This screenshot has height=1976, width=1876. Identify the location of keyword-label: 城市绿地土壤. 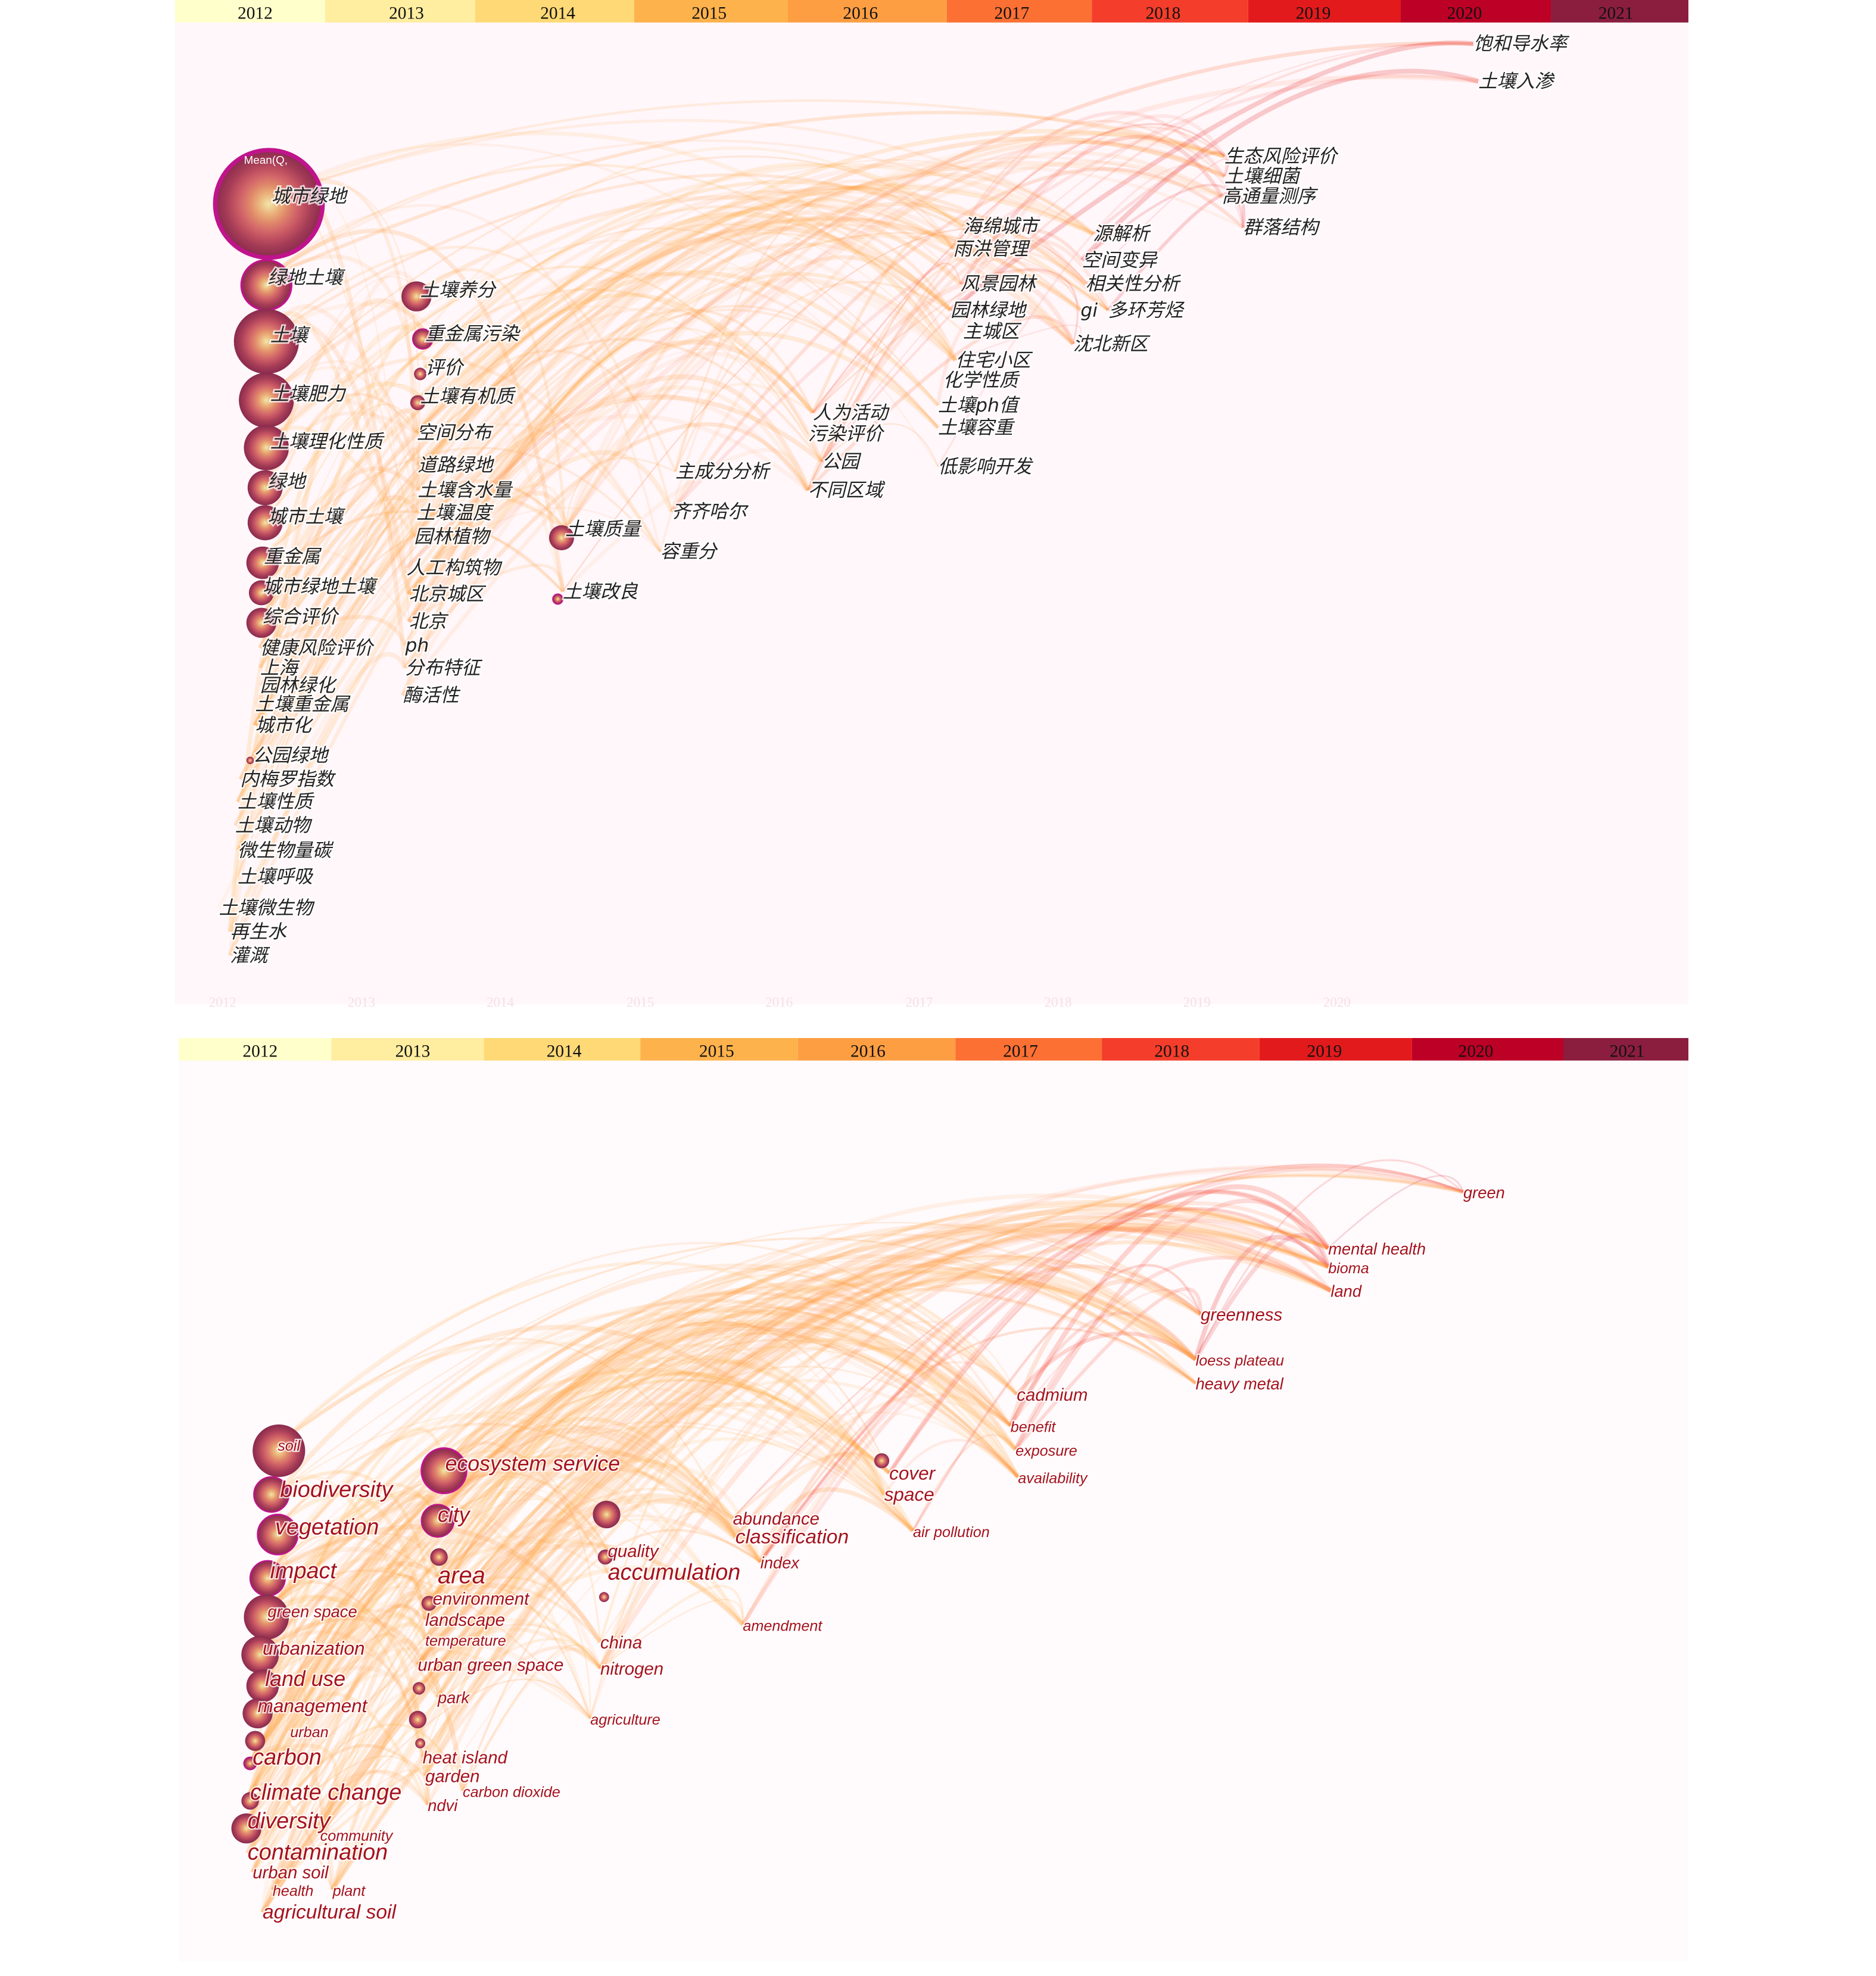
(320, 587).